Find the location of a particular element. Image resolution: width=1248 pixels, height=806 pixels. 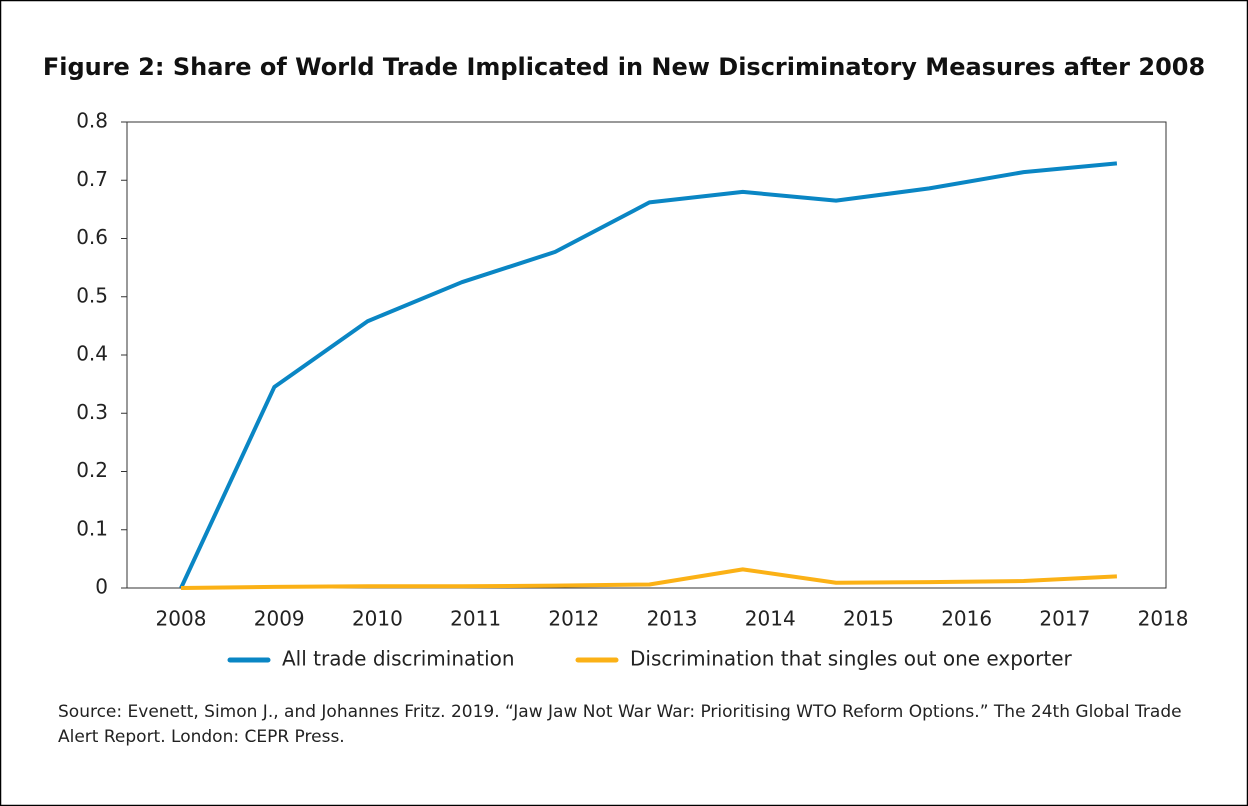

x-tick-label: 2014 is located at coordinates (770, 619).